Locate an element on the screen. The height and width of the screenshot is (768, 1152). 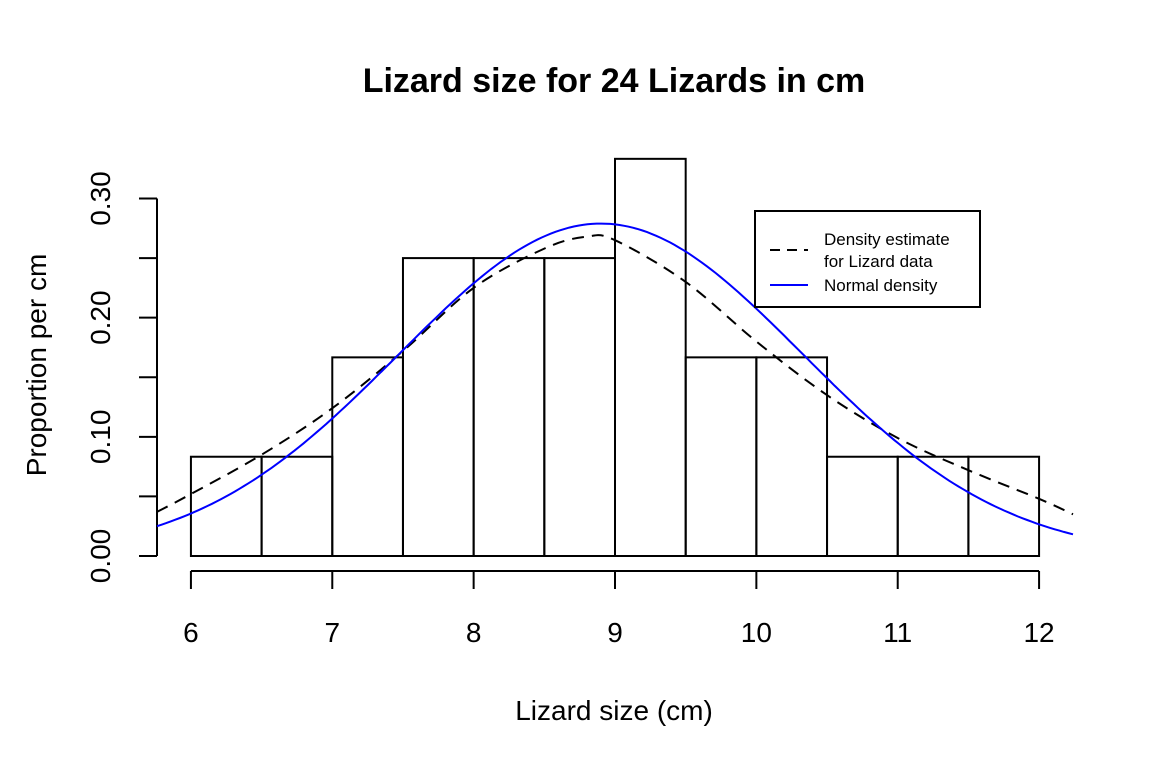
legend-label-density-estimate-line2: for Lizard data is located at coordinates (878, 261).